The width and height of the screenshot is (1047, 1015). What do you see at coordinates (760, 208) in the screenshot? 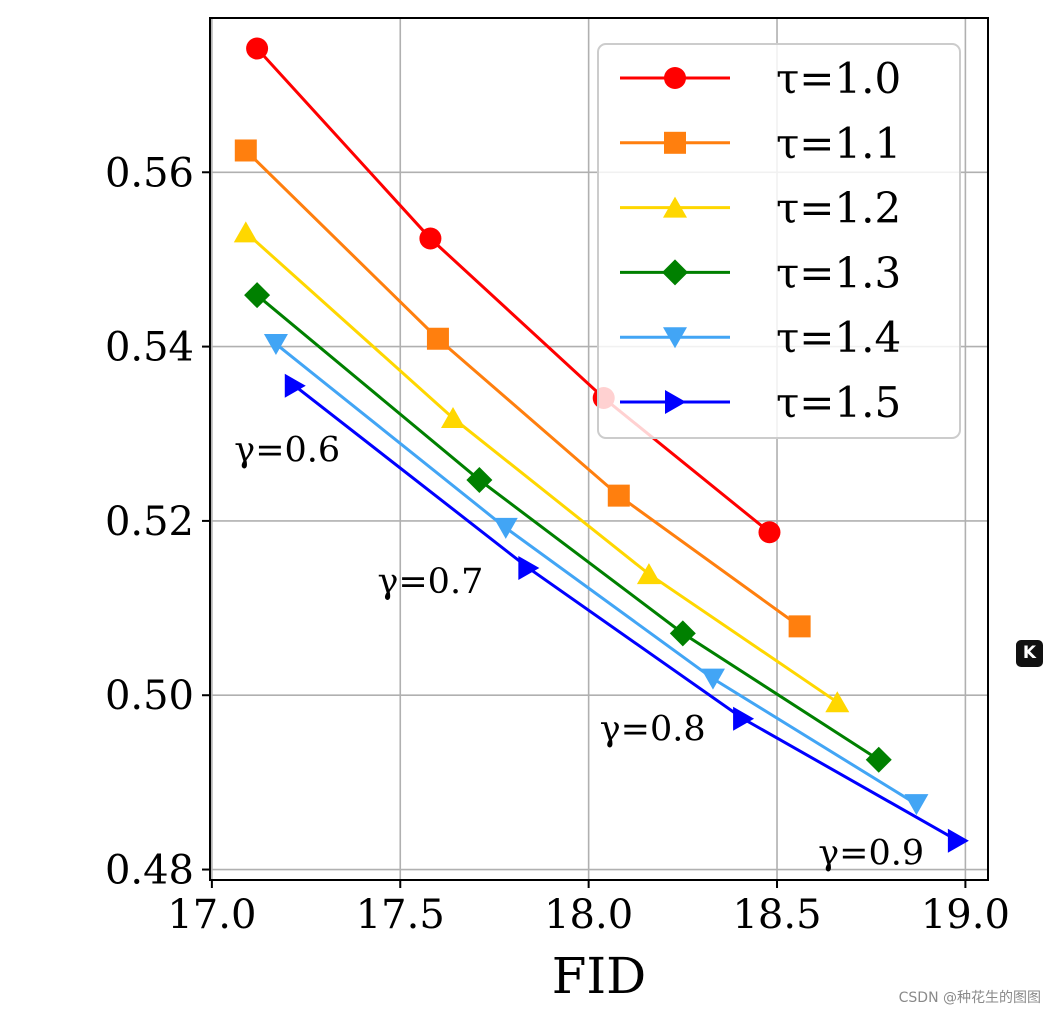
I see `legend-entry: τ=1.2` at bounding box center [760, 208].